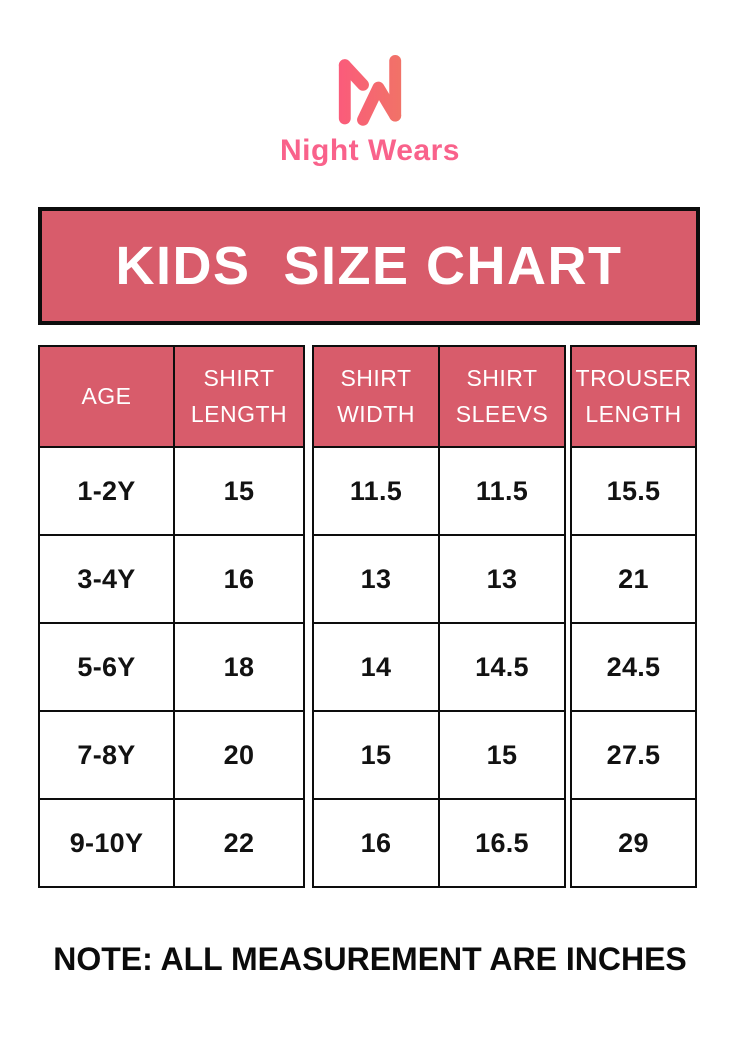  What do you see at coordinates (240, 844) in the screenshot?
I see `cell-shirt-length: 22` at bounding box center [240, 844].